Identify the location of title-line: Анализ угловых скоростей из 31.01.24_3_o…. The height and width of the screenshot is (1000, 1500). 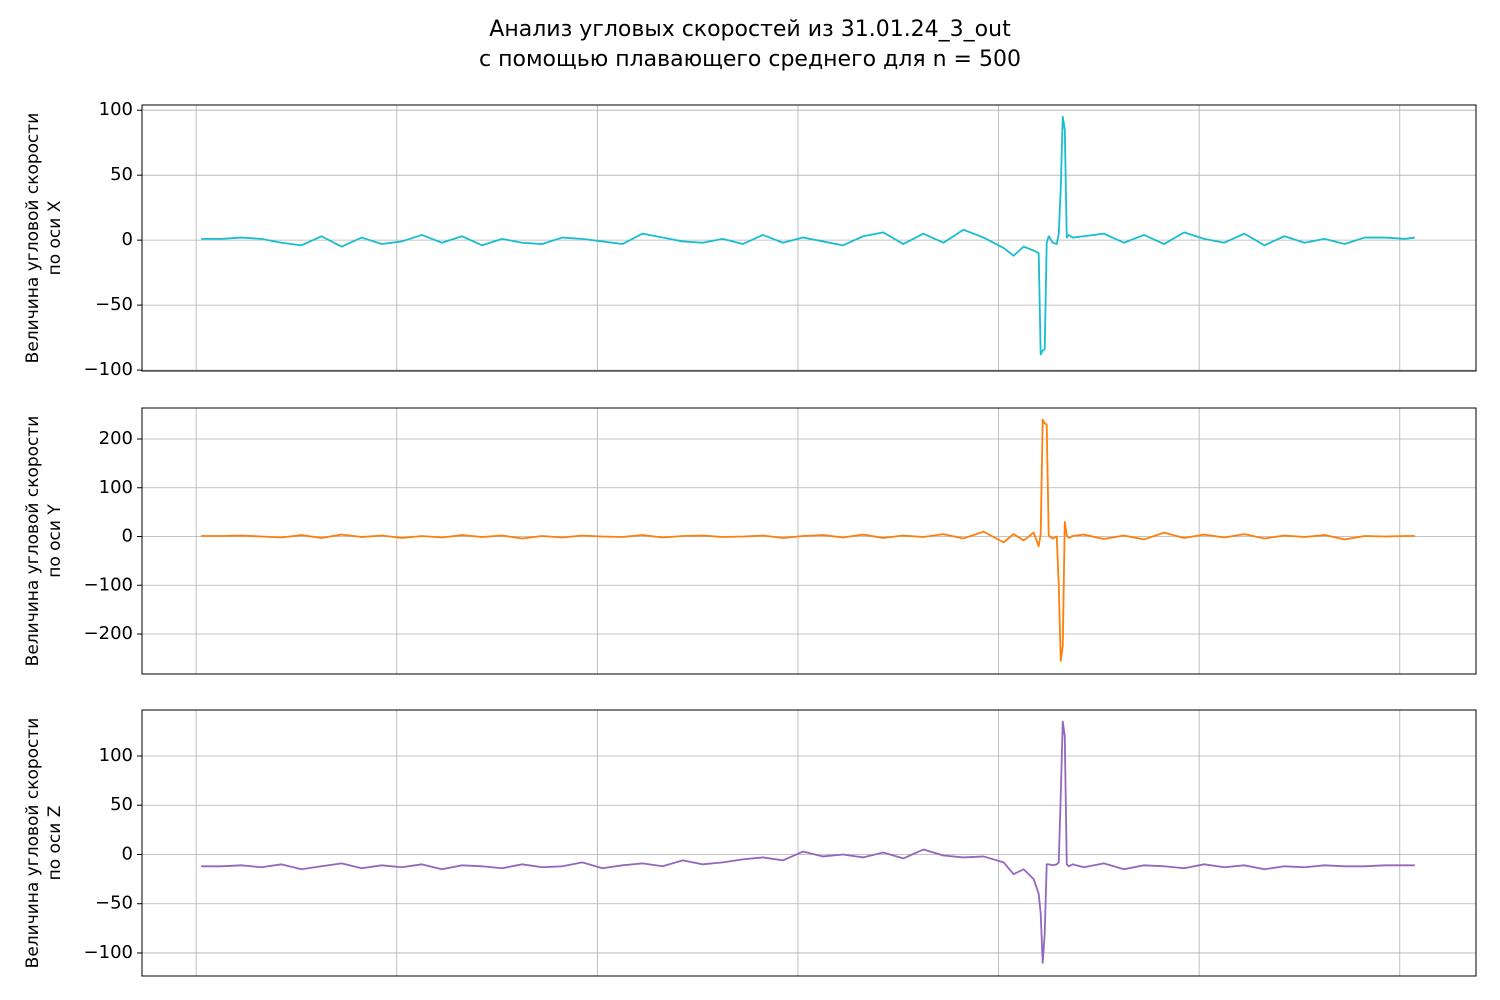
(750, 29).